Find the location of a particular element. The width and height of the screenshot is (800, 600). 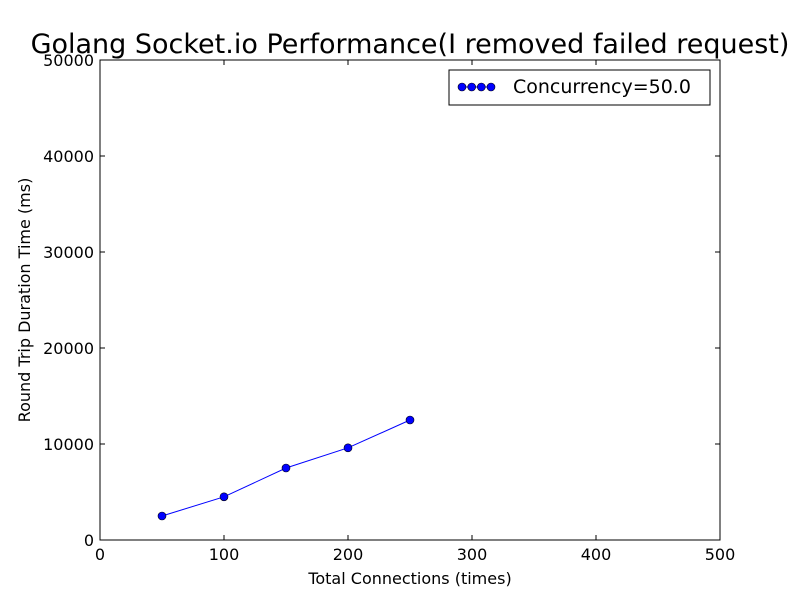

x-tick-label: 400 is located at coordinates (596, 554).